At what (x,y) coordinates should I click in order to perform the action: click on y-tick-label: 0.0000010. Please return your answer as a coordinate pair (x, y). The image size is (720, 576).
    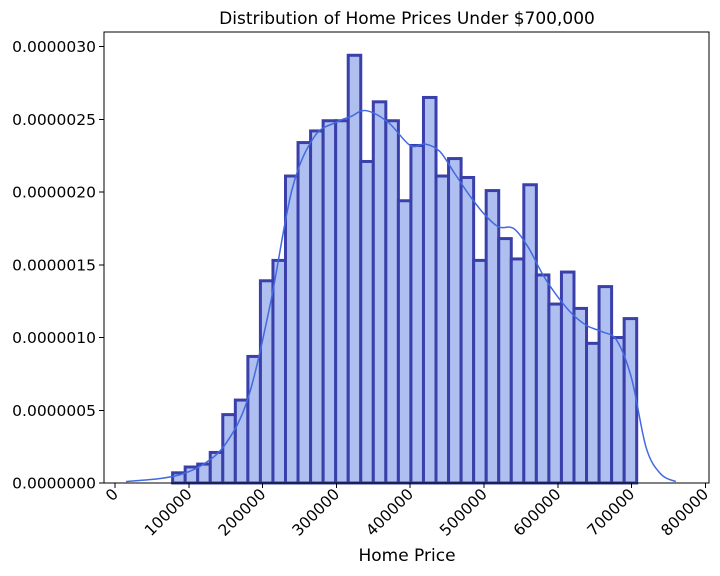
    Looking at the image, I should click on (54, 338).